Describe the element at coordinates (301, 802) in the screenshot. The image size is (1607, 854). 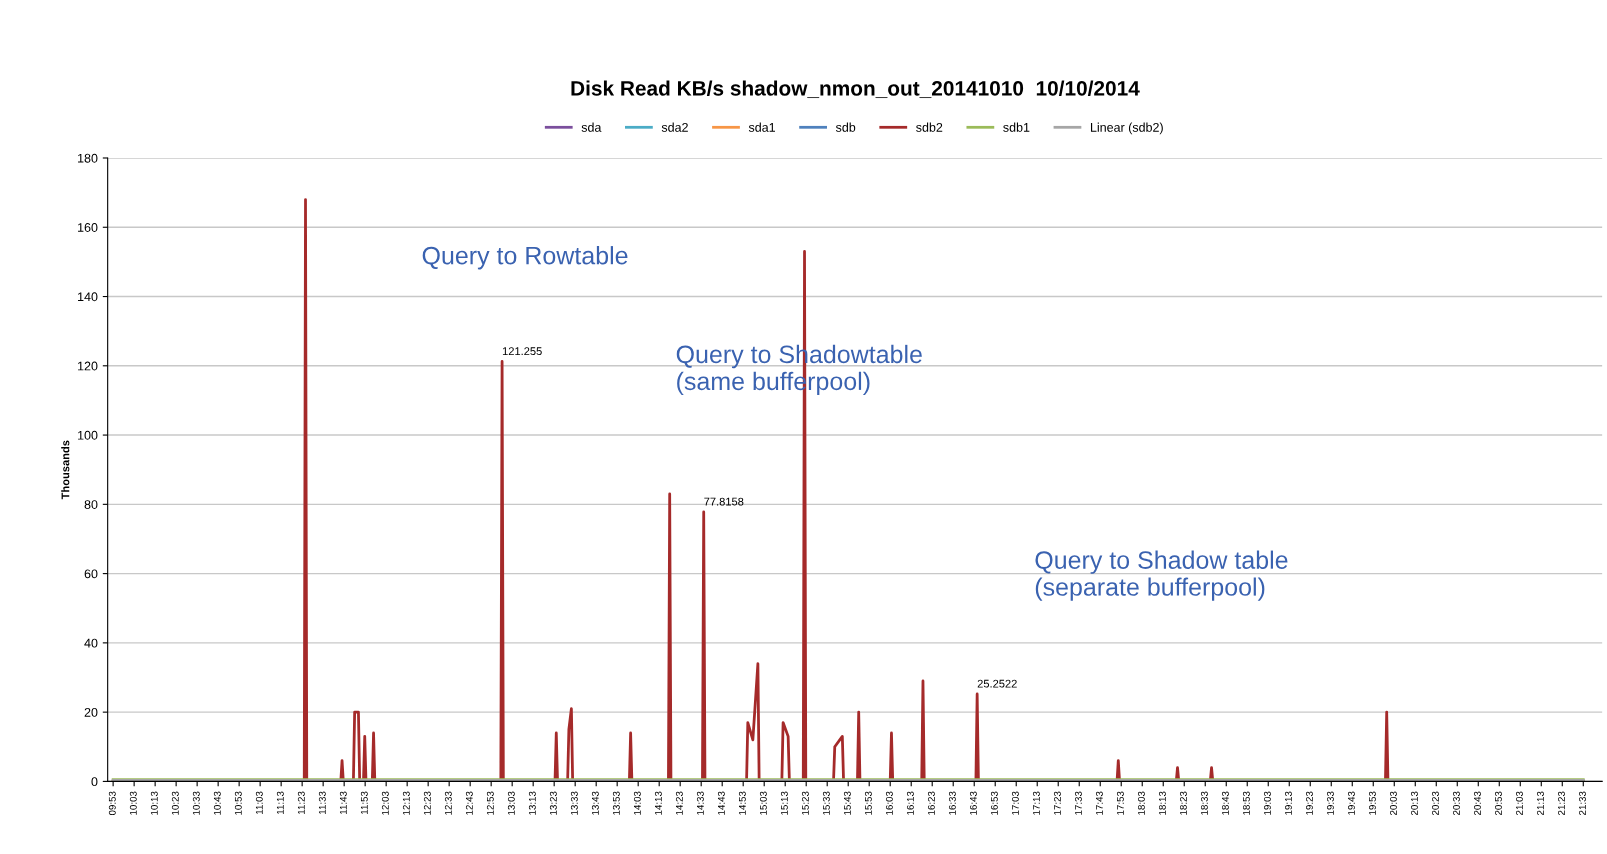
I see `x-tick-label: 11:23` at that location.